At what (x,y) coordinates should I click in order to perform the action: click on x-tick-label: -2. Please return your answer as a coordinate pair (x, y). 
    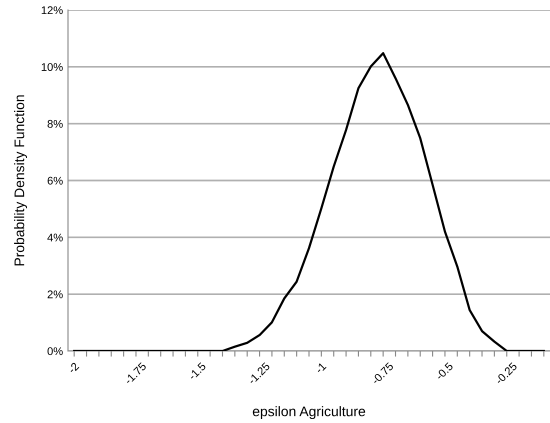
    Looking at the image, I should click on (74, 368).